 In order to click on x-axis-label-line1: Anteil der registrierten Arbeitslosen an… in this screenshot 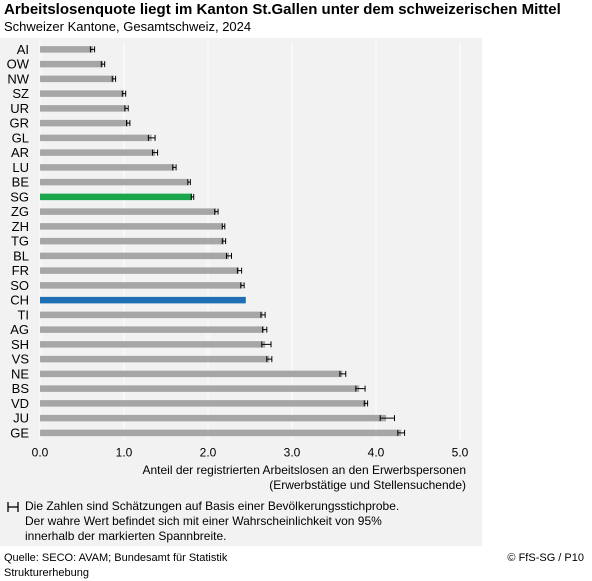, I will do `click(304, 470)`.